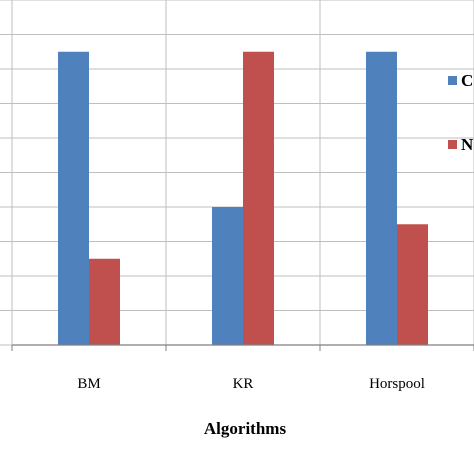 This screenshot has width=474, height=474. I want to click on x-tick-label: Horspool, so click(397, 384).